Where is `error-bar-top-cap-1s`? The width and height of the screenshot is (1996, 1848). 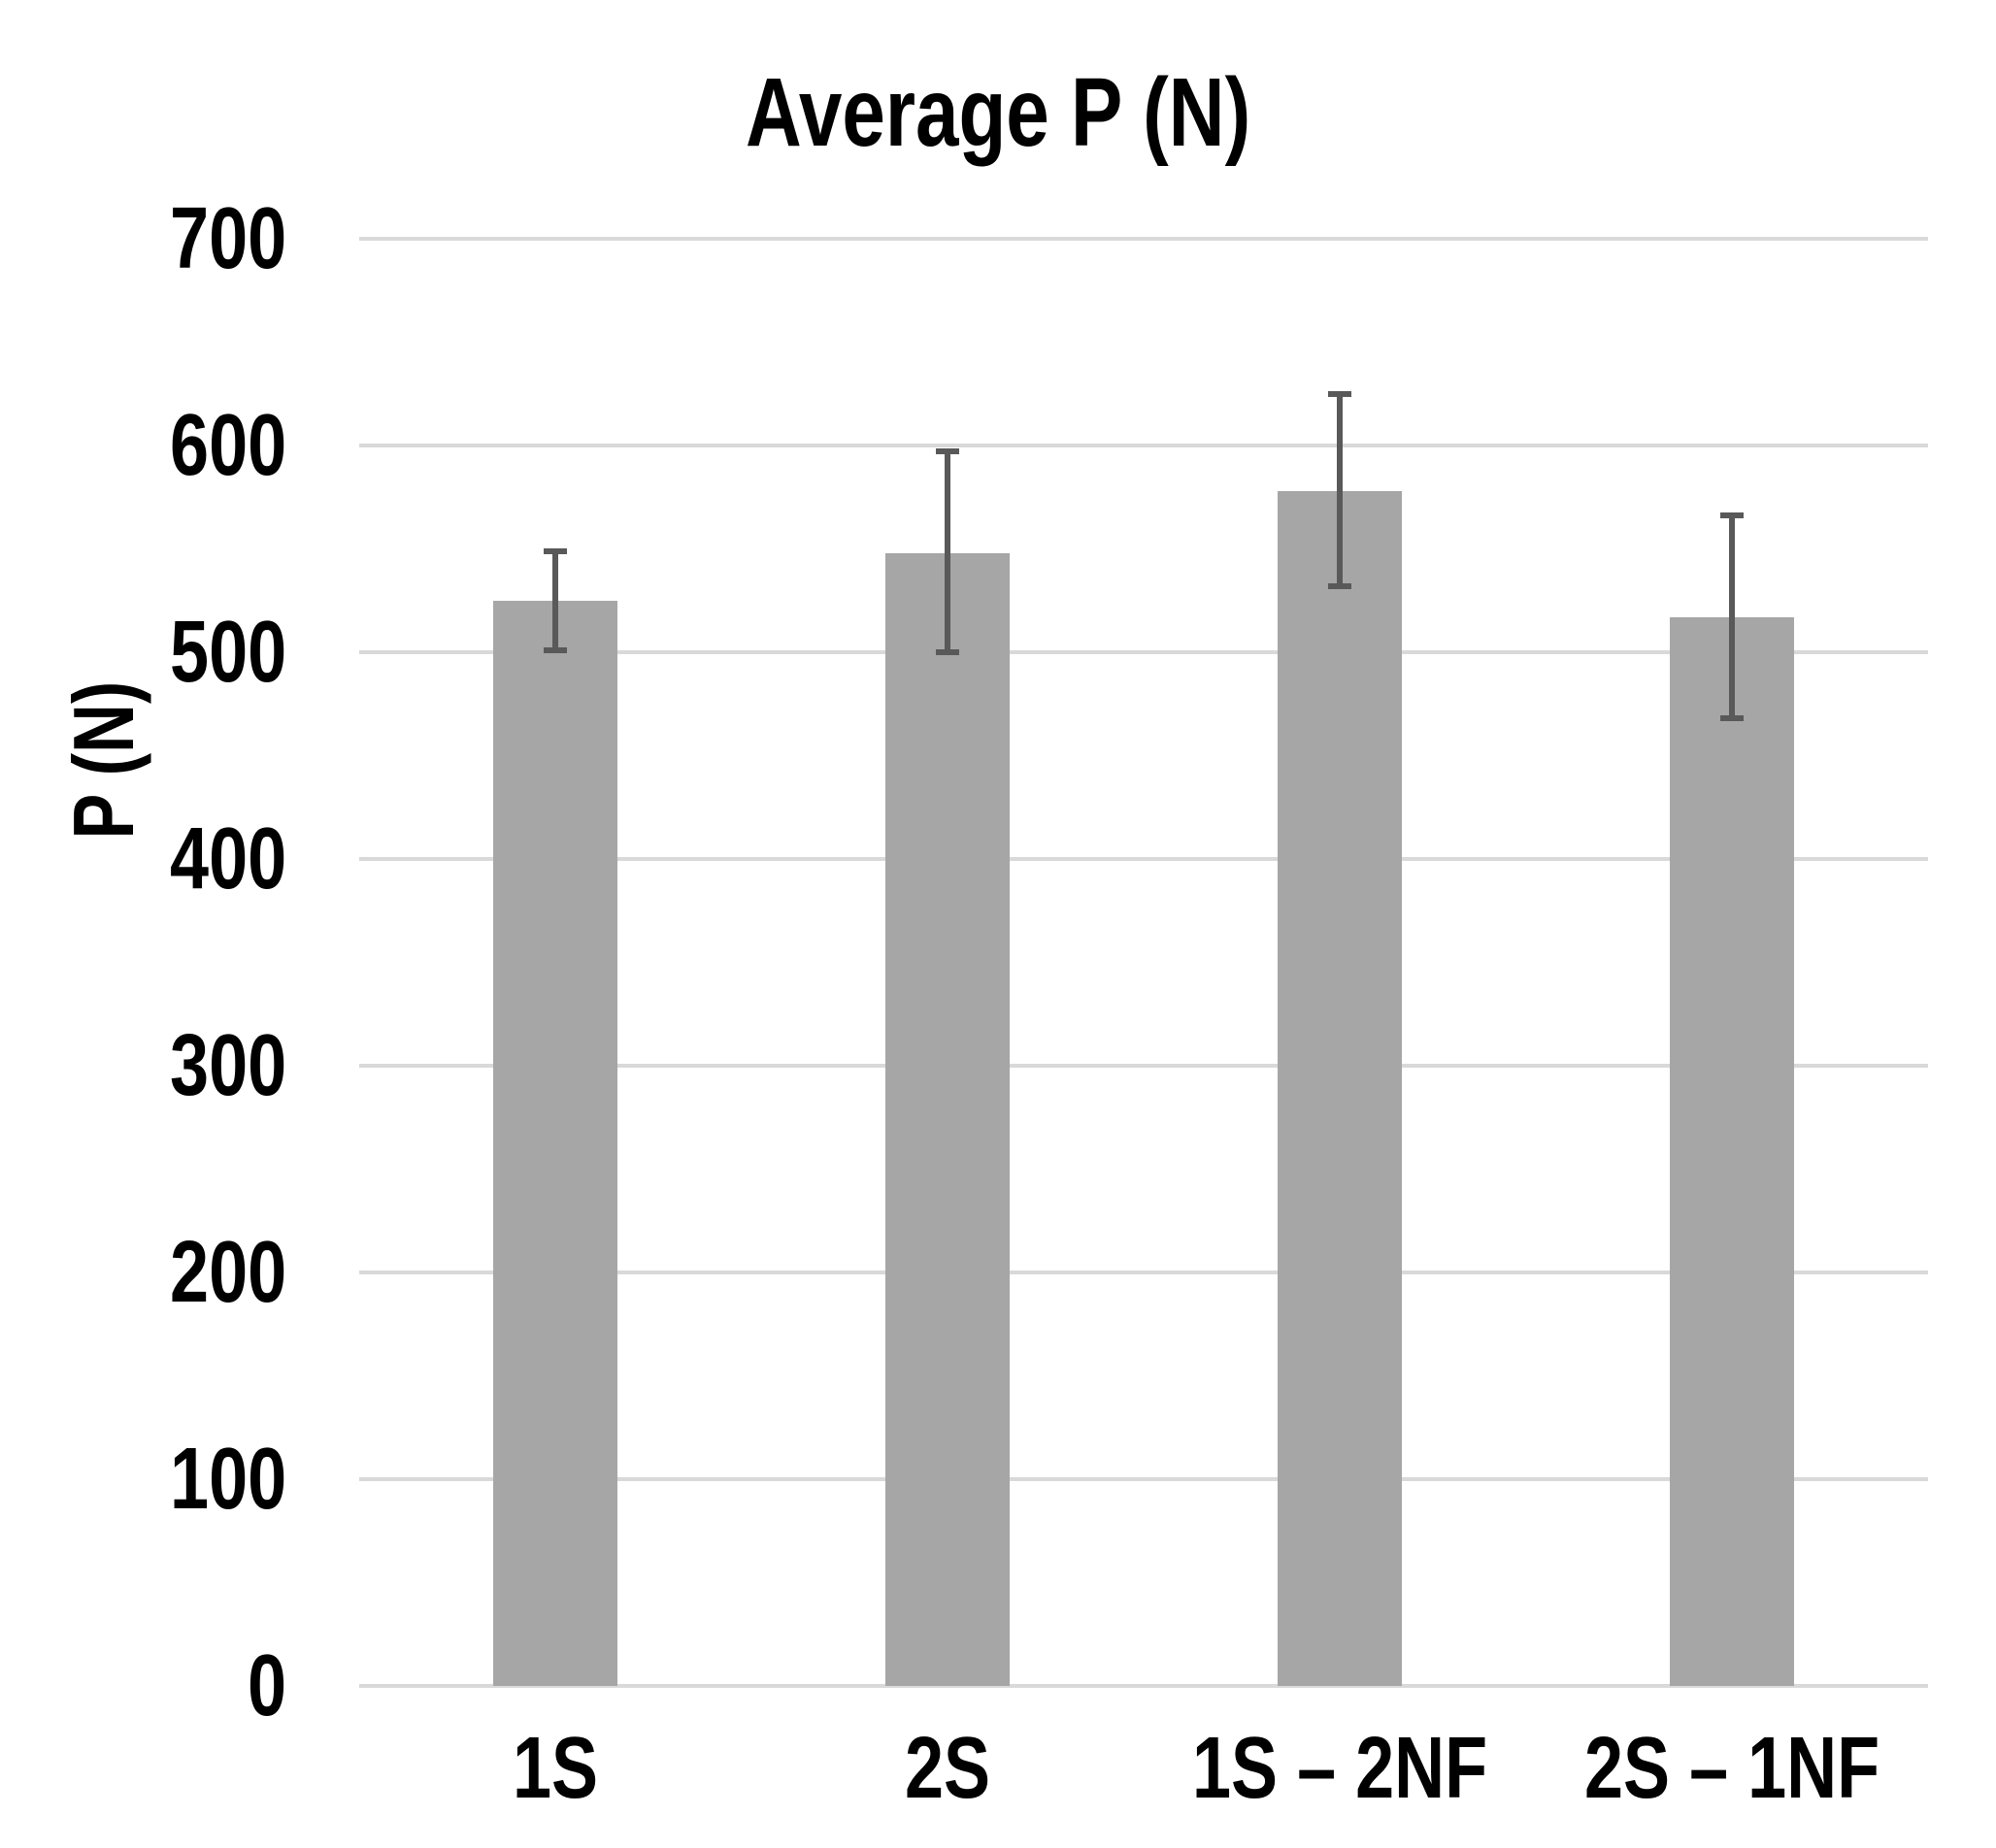 error-bar-top-cap-1s is located at coordinates (555, 550).